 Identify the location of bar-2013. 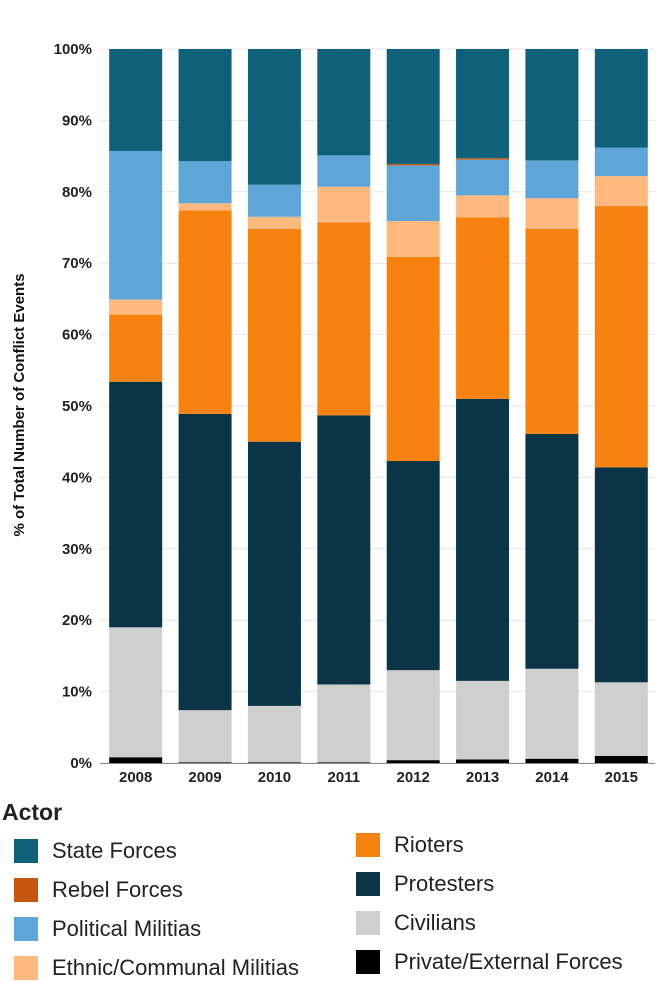
(483, 406).